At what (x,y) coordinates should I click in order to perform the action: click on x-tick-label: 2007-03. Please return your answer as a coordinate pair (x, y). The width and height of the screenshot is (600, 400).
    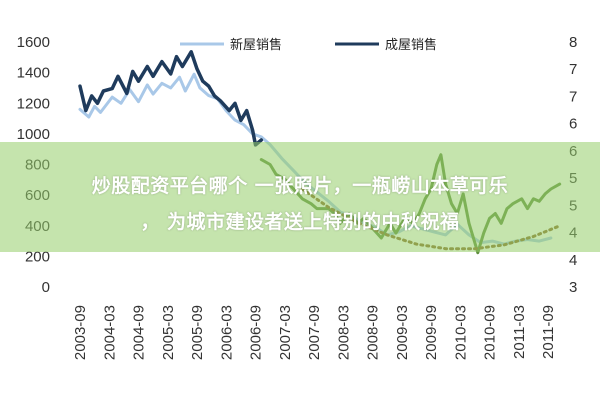
    Looking at the image, I should click on (285, 332).